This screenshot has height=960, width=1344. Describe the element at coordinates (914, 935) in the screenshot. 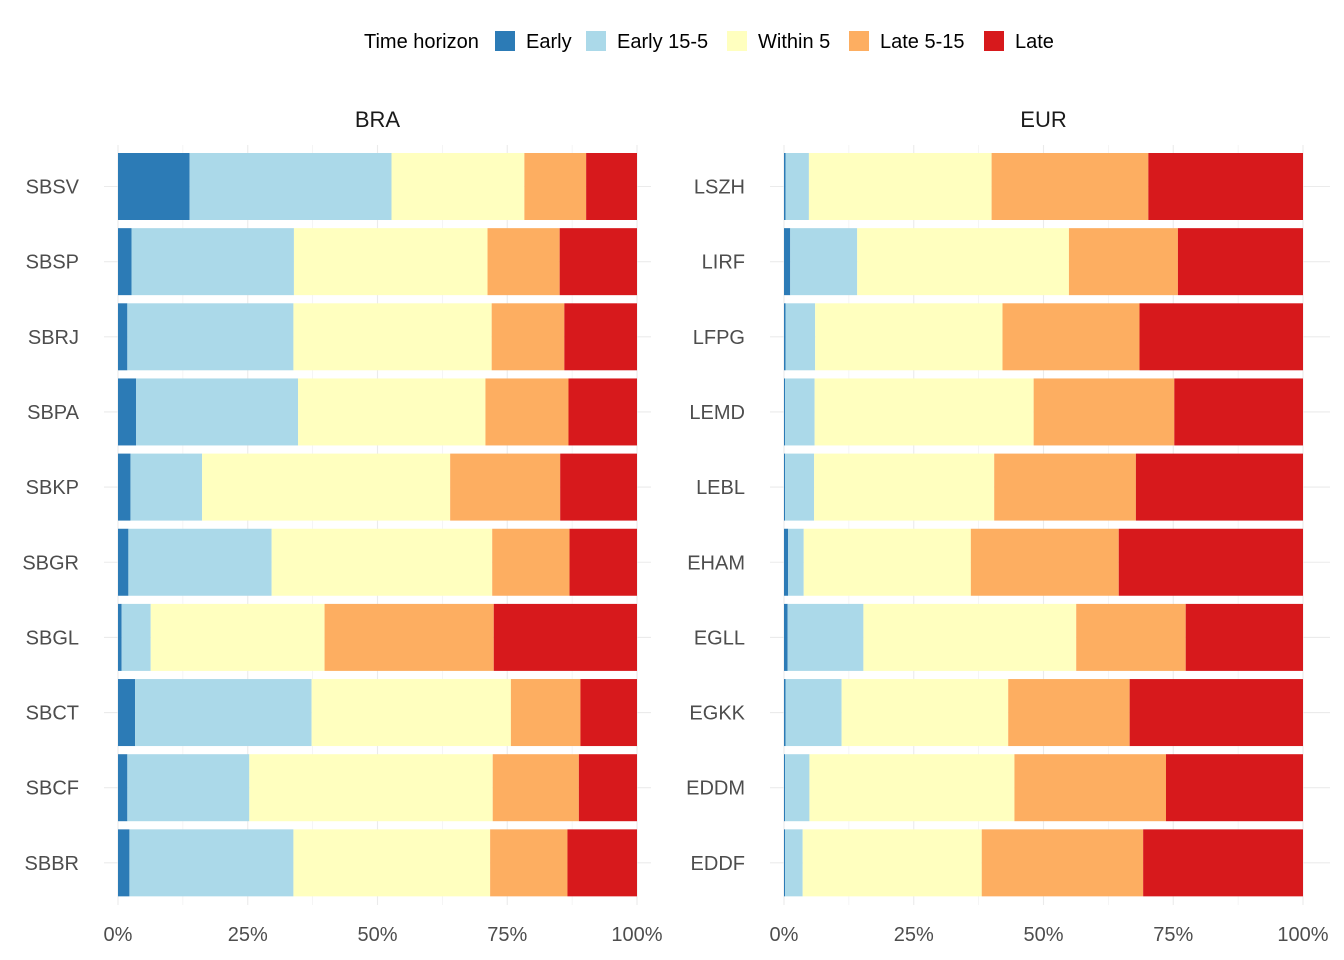

I see `x-tick-label: 25%` at that location.